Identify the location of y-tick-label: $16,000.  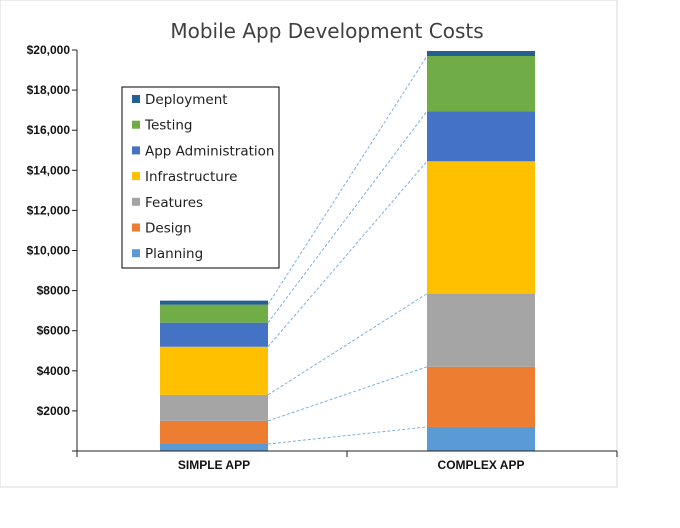
(49, 130).